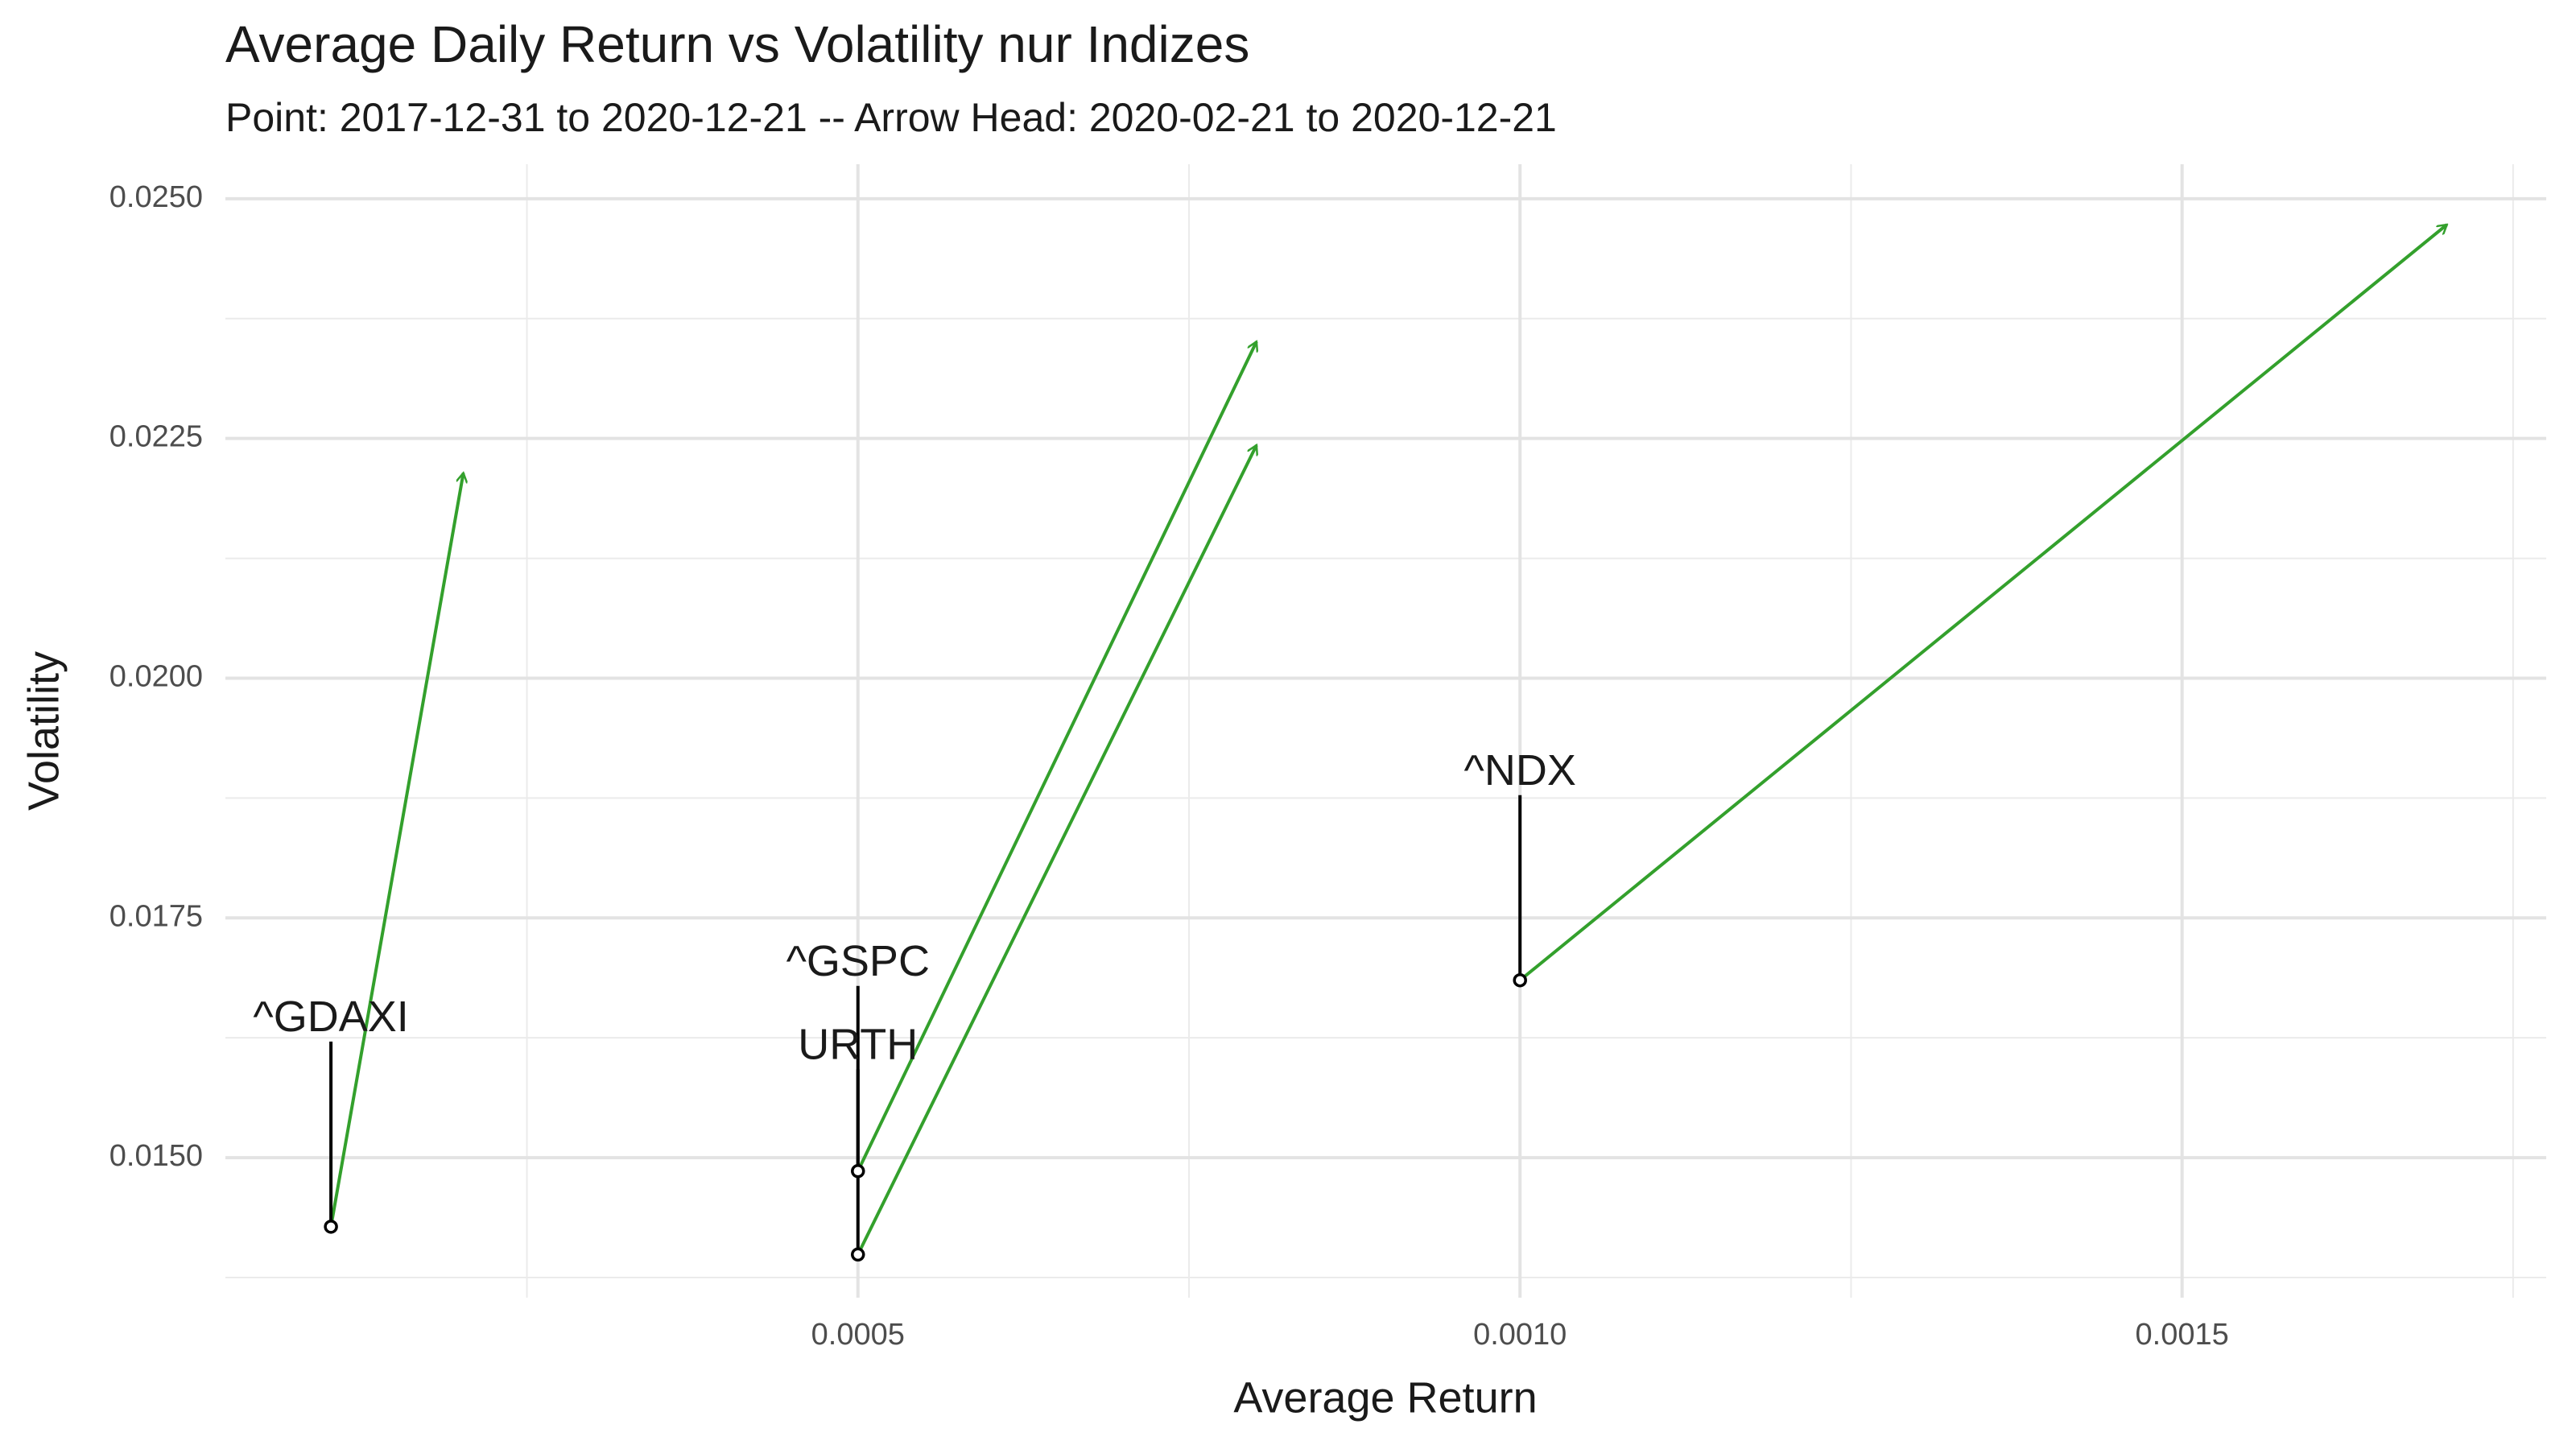 This screenshot has height=1449, width=2576. Describe the element at coordinates (858, 1335) in the screenshot. I see `x-tick-label: 0.0005` at that location.